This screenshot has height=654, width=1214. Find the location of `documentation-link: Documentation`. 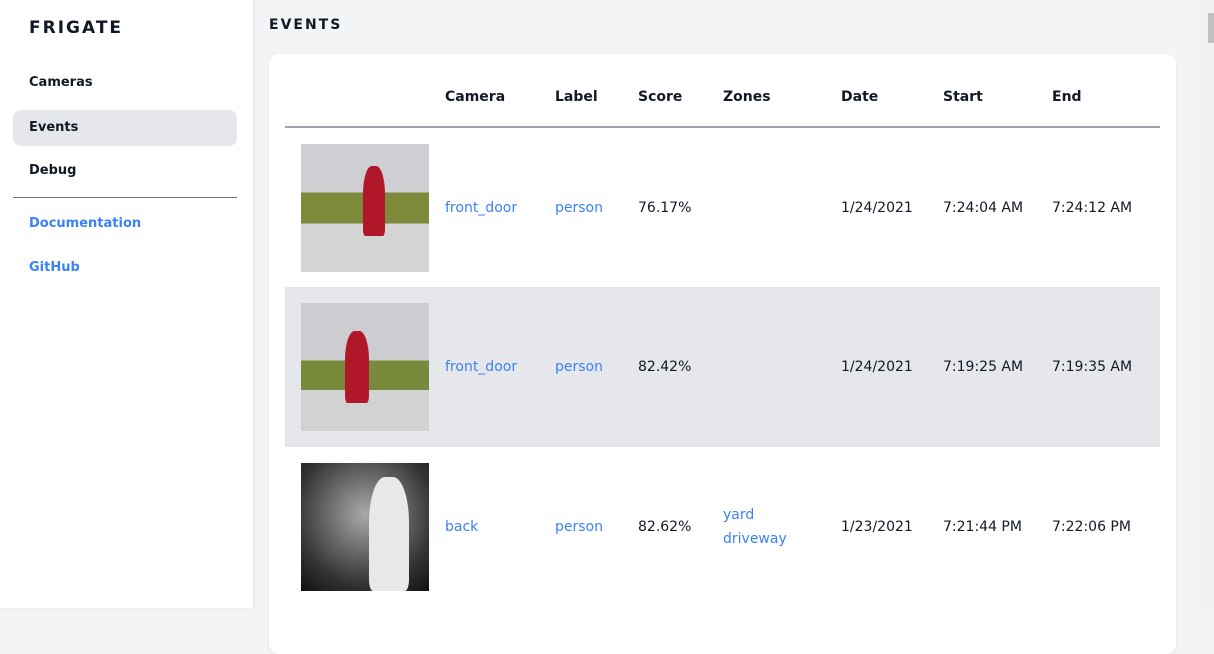

documentation-link: Documentation is located at coordinates (85, 223).